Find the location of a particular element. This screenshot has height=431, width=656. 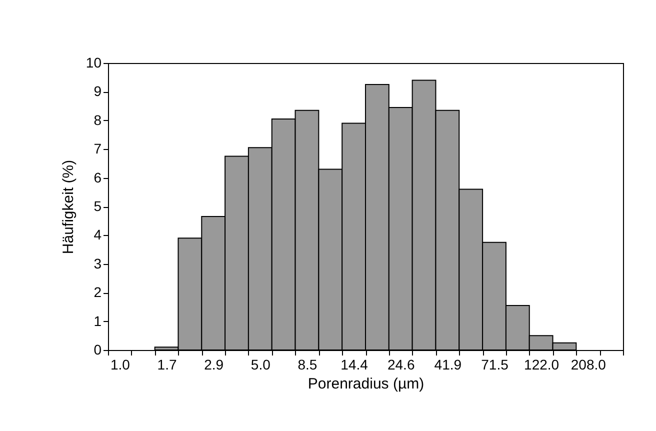

x-tick-label: 1.7 is located at coordinates (167, 364).